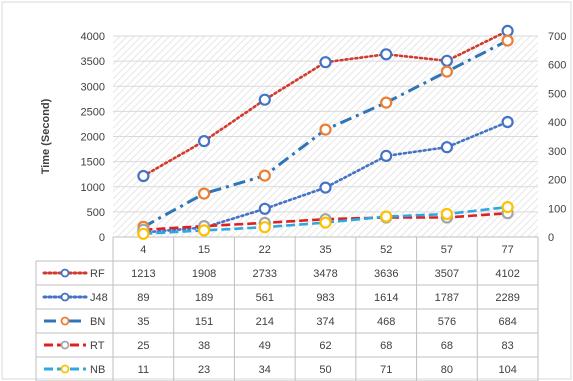  Describe the element at coordinates (325, 250) in the screenshot. I see `x-tick-label: 35` at that location.